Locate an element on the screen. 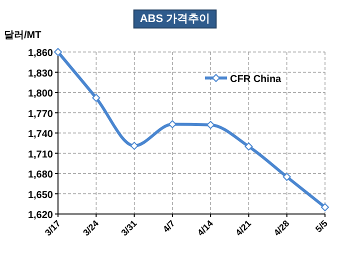  chart-title: ABS 가격추이 is located at coordinates (175, 19).